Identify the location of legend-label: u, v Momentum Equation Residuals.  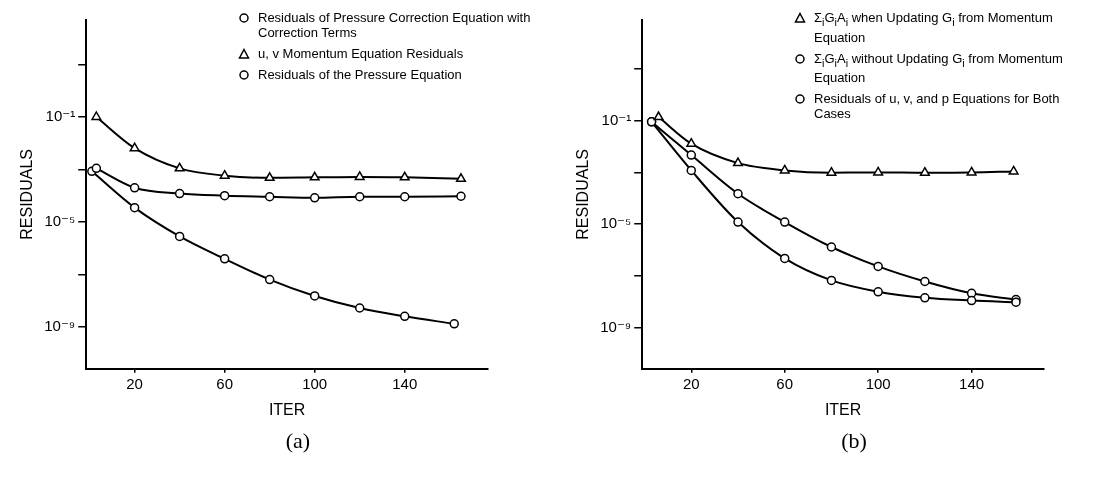
(361, 53).